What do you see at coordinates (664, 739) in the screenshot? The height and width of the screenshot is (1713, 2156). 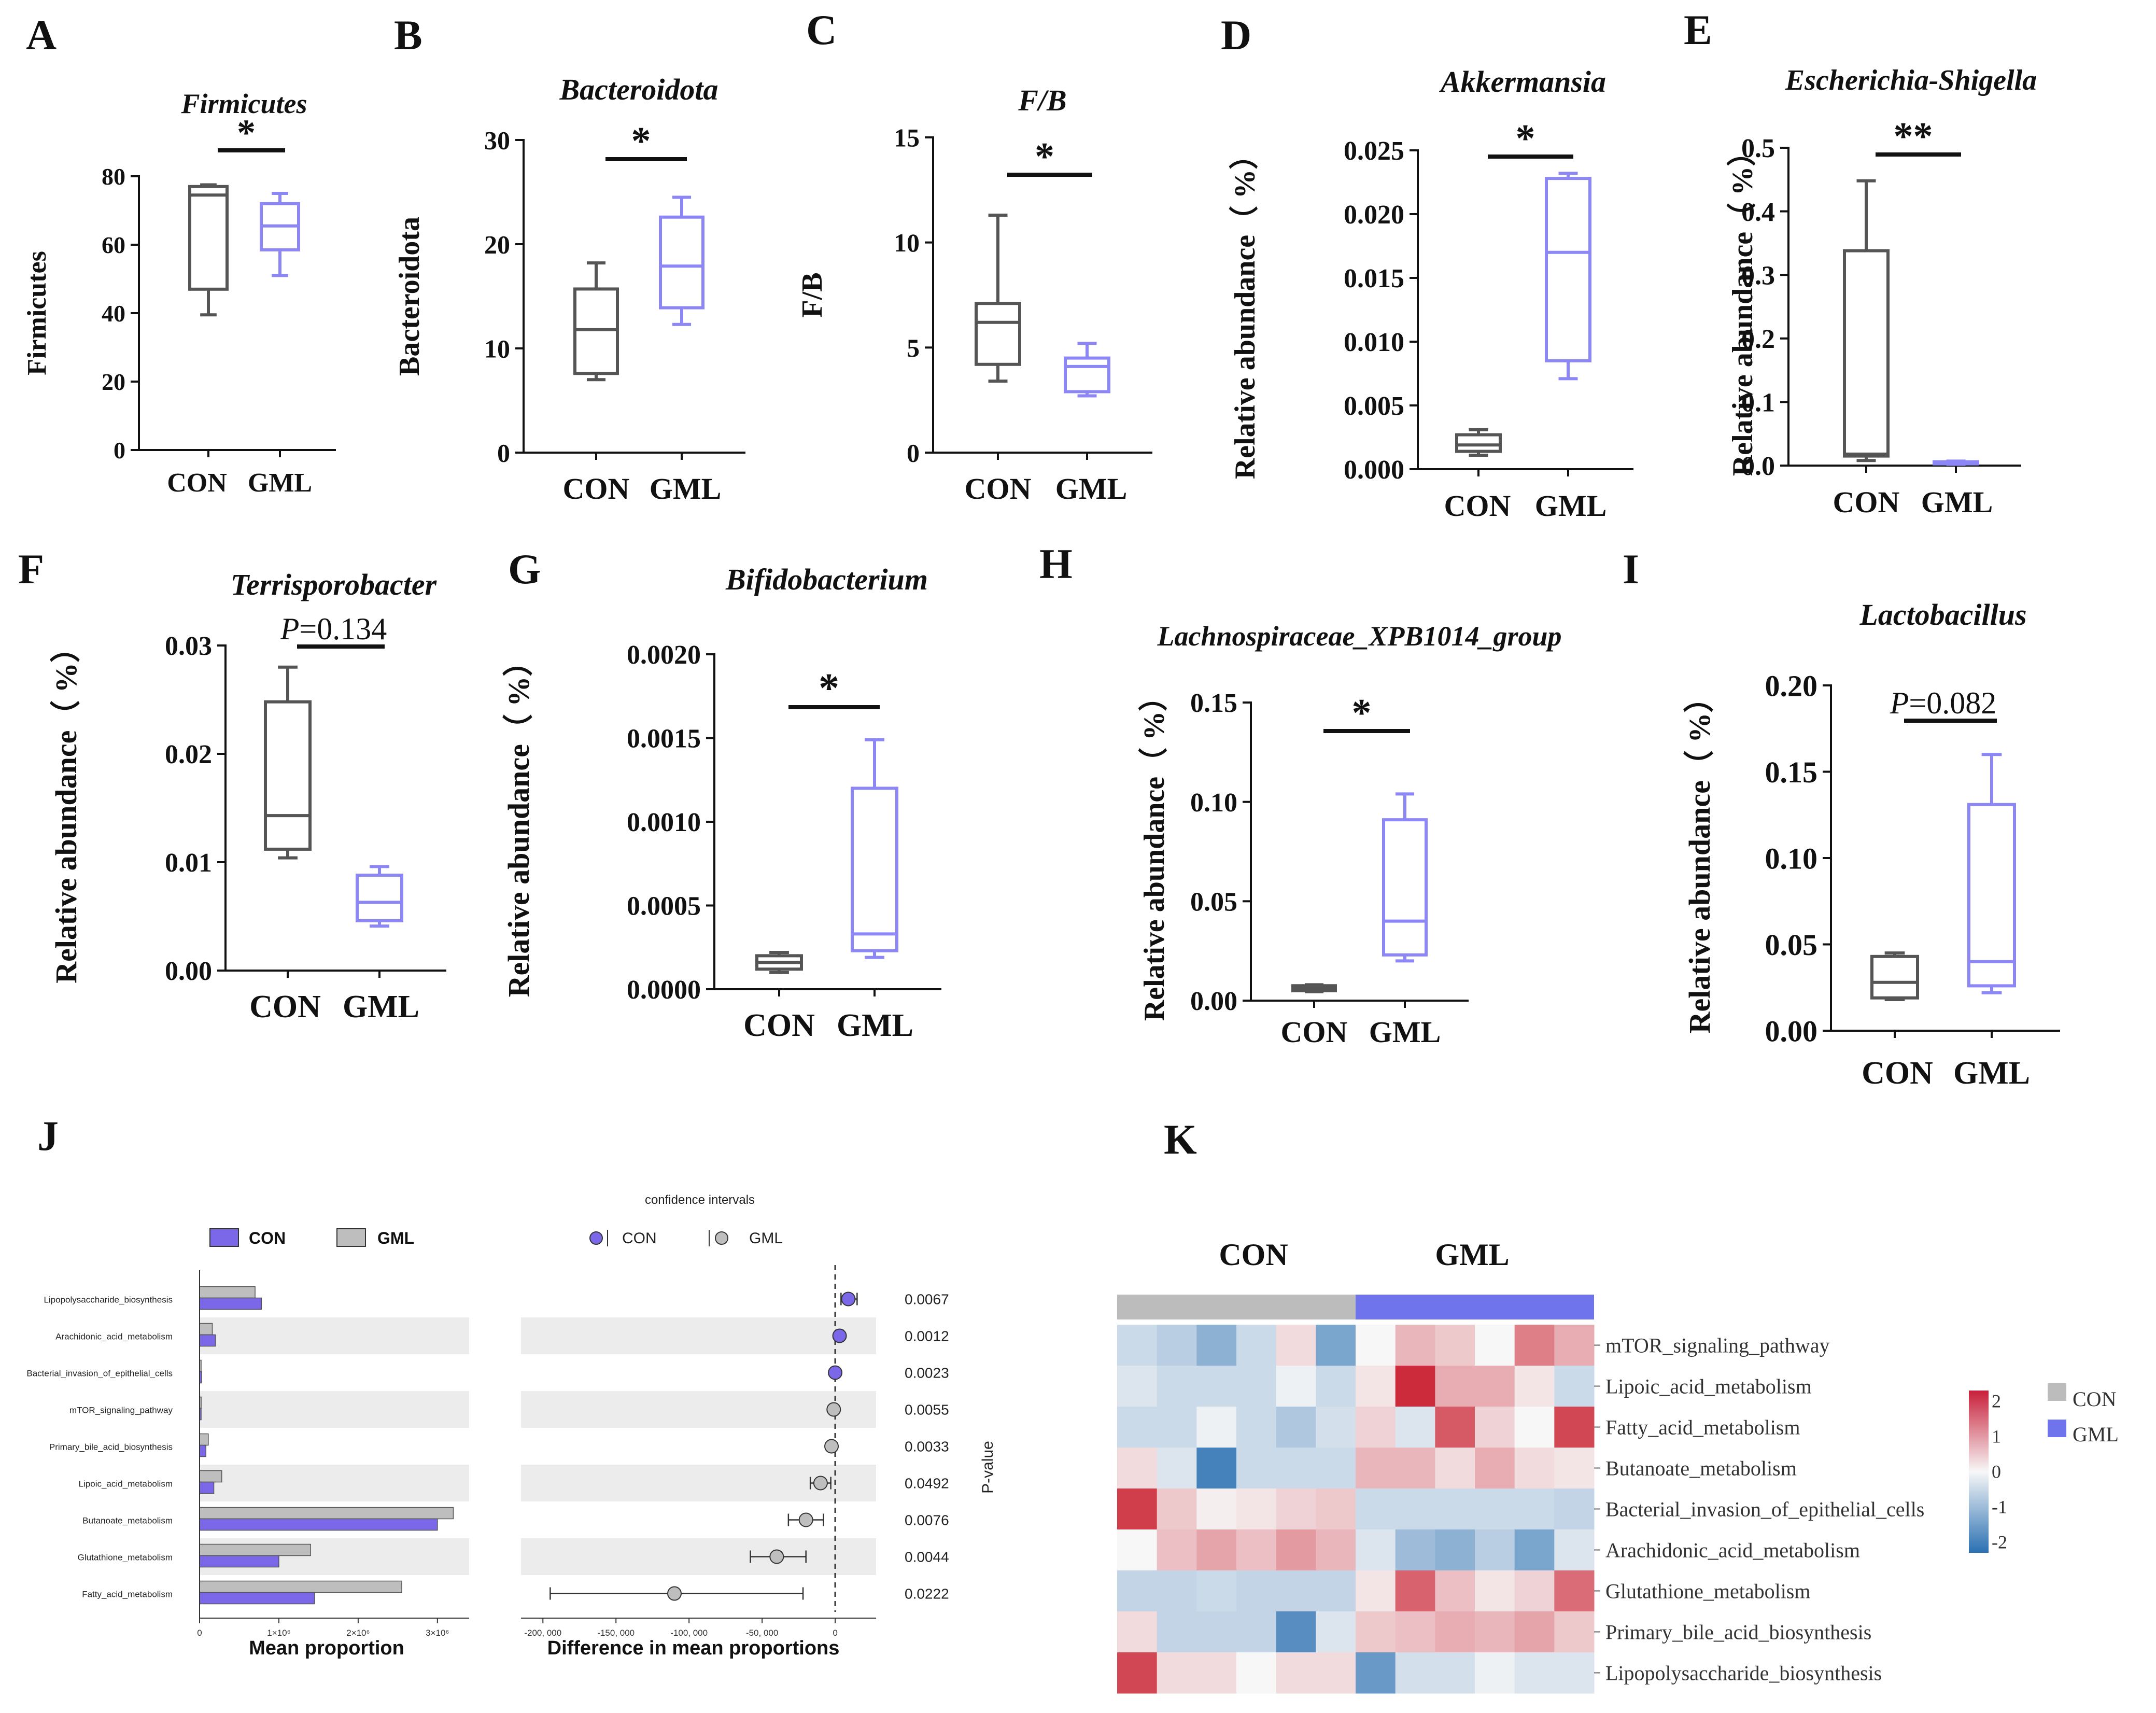 I see `y-tick-label: 0.0015` at bounding box center [664, 739].